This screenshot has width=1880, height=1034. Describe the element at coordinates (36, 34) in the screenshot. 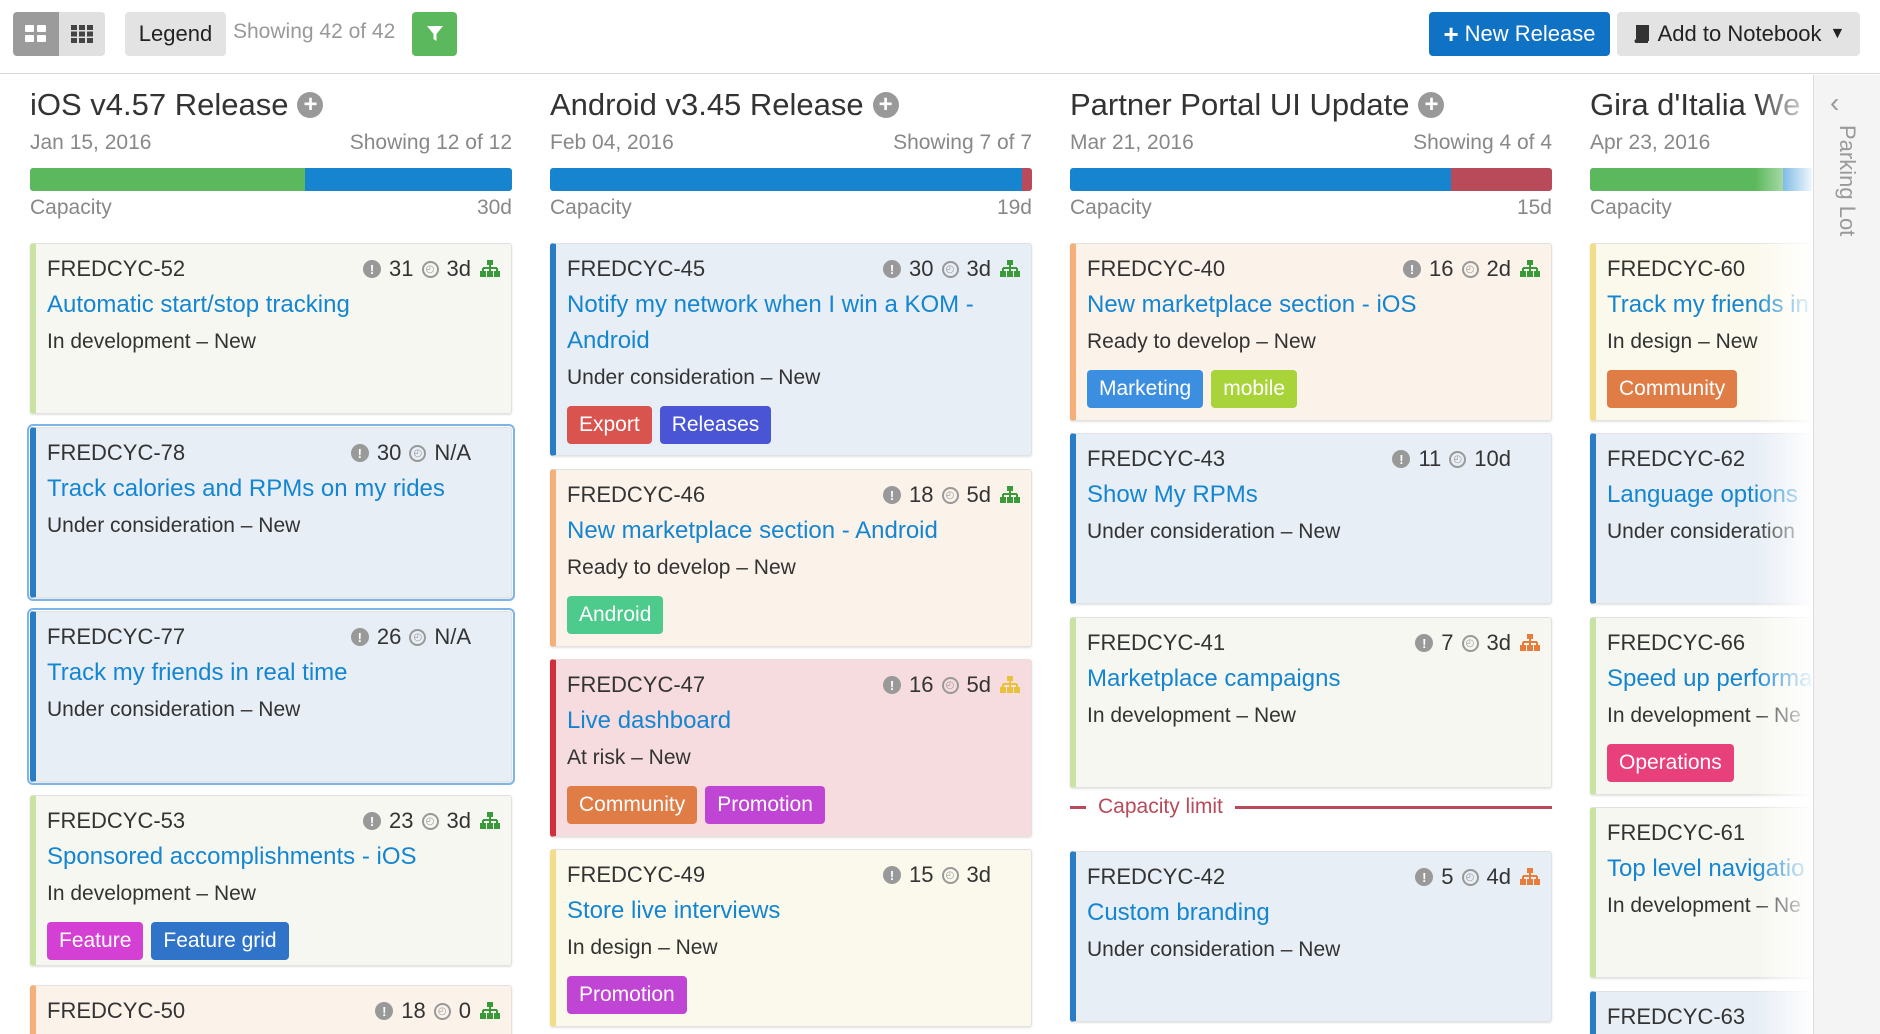

I see `card-view-button` at that location.